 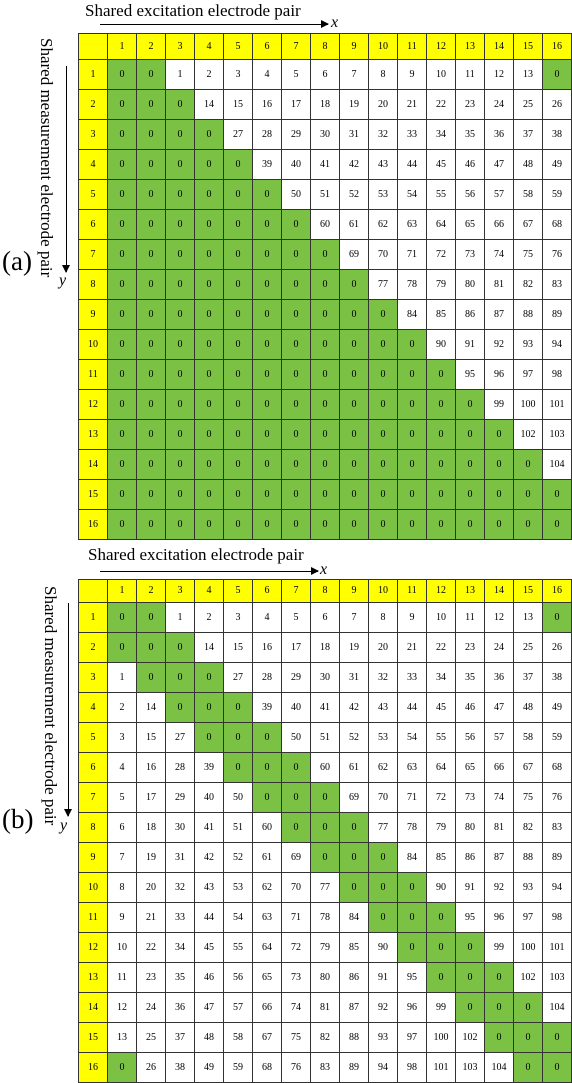 I want to click on column-header-6: 6, so click(x=267, y=46).